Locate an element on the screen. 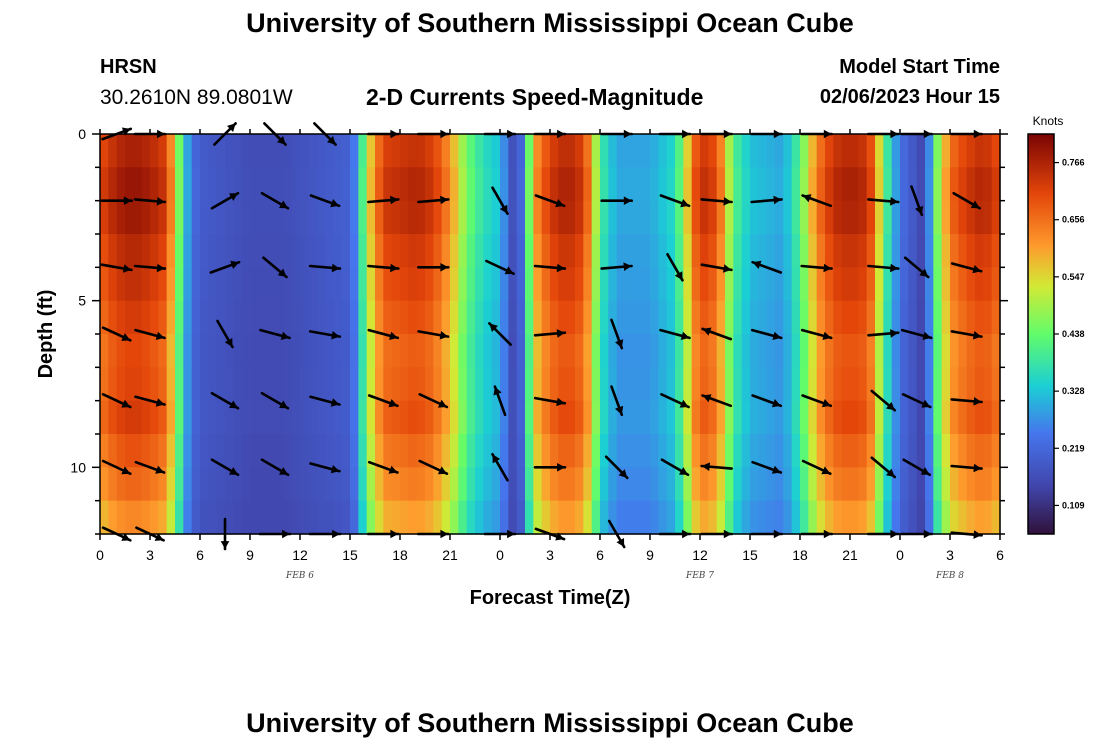  x-tick-label: 3 is located at coordinates (150, 555).